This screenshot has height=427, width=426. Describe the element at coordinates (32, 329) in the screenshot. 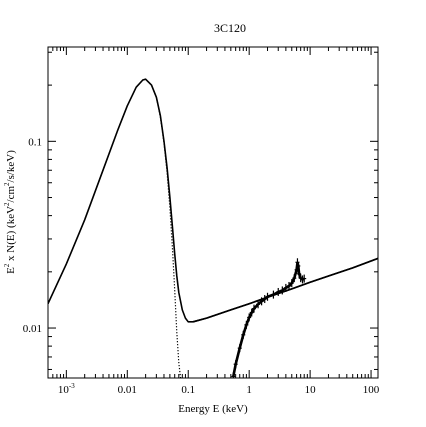

I see `y-tick-label: 0.01` at that location.